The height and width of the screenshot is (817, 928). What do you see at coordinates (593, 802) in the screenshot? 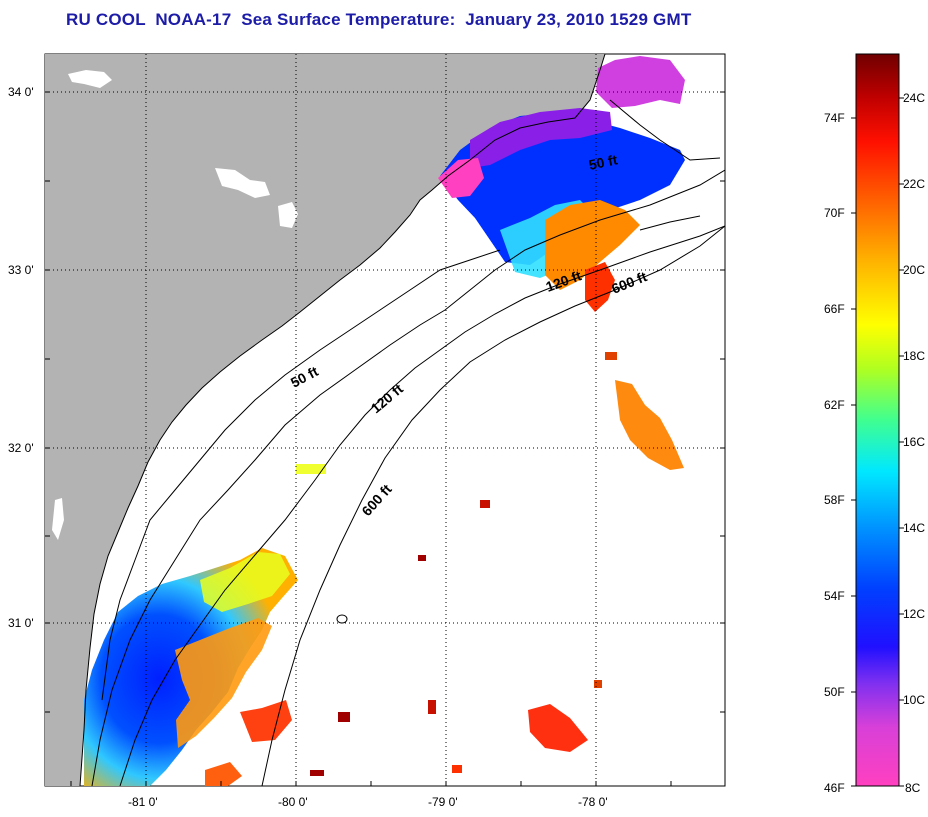
I see `lon-label-78: -78 0'` at bounding box center [593, 802].